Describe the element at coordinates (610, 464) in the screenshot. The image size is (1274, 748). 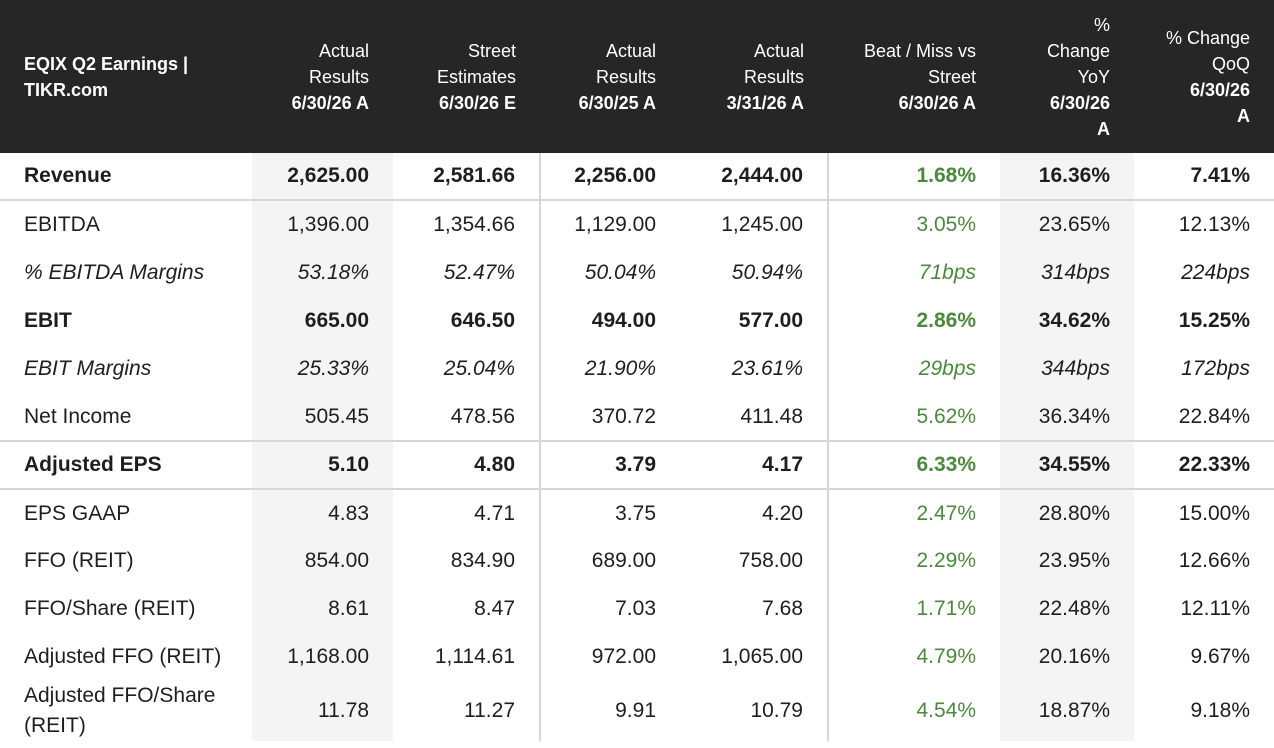
I see `cell-actual-q2-25: 3.79` at that location.